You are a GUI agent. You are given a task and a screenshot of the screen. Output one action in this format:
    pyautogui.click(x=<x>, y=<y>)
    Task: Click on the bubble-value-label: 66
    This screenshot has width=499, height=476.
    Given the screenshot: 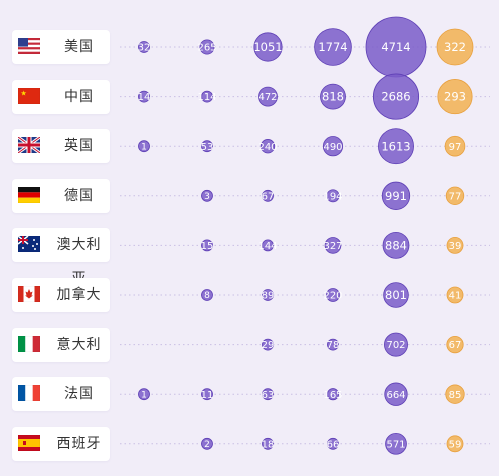 What is the action you would take?
    pyautogui.click(x=333, y=444)
    